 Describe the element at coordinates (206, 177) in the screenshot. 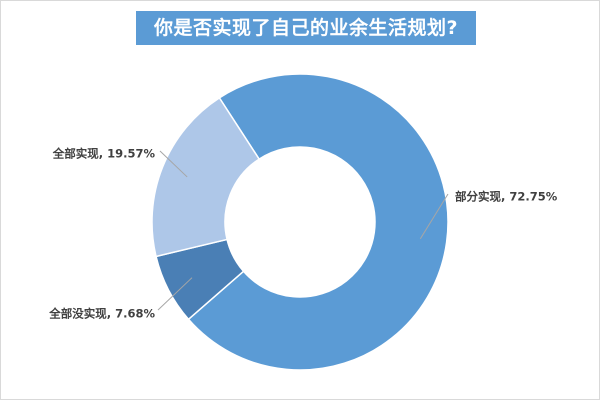

I see `slice-all` at that location.